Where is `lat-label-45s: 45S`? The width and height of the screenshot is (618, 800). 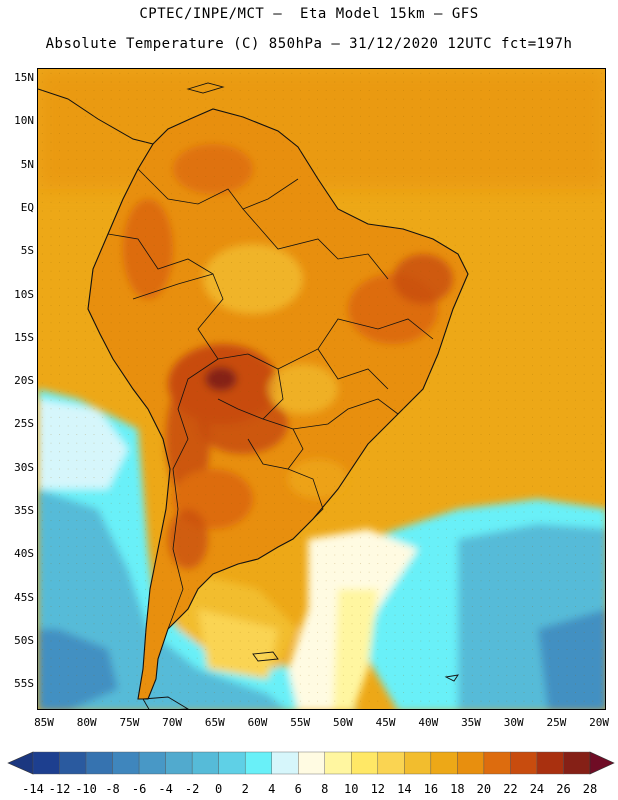 lat-label-45s: 45S is located at coordinates (24, 597).